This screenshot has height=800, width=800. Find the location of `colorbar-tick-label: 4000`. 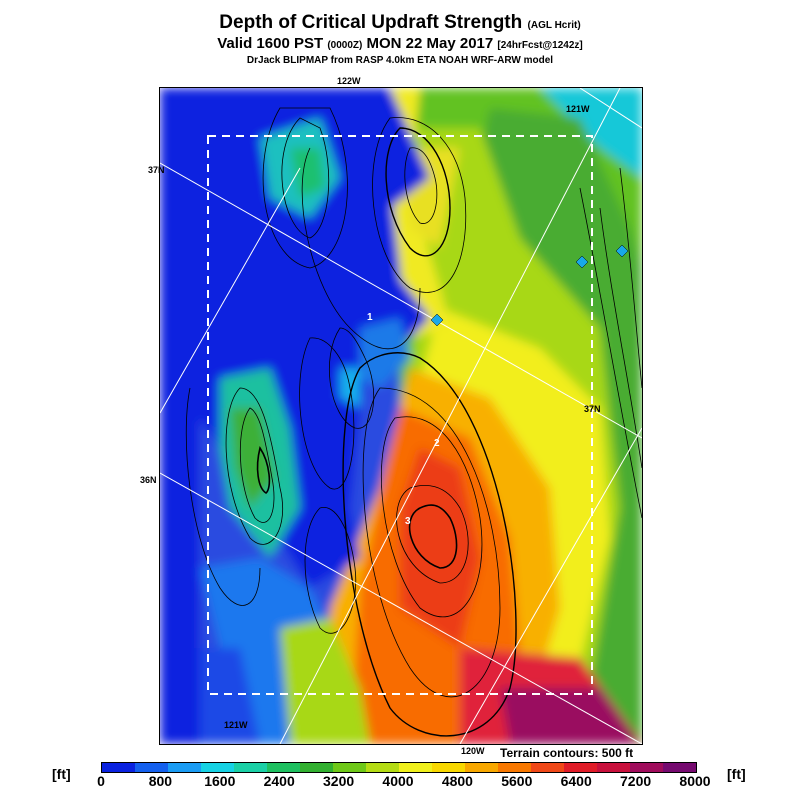

colorbar-tick-label: 4000 is located at coordinates (398, 781).